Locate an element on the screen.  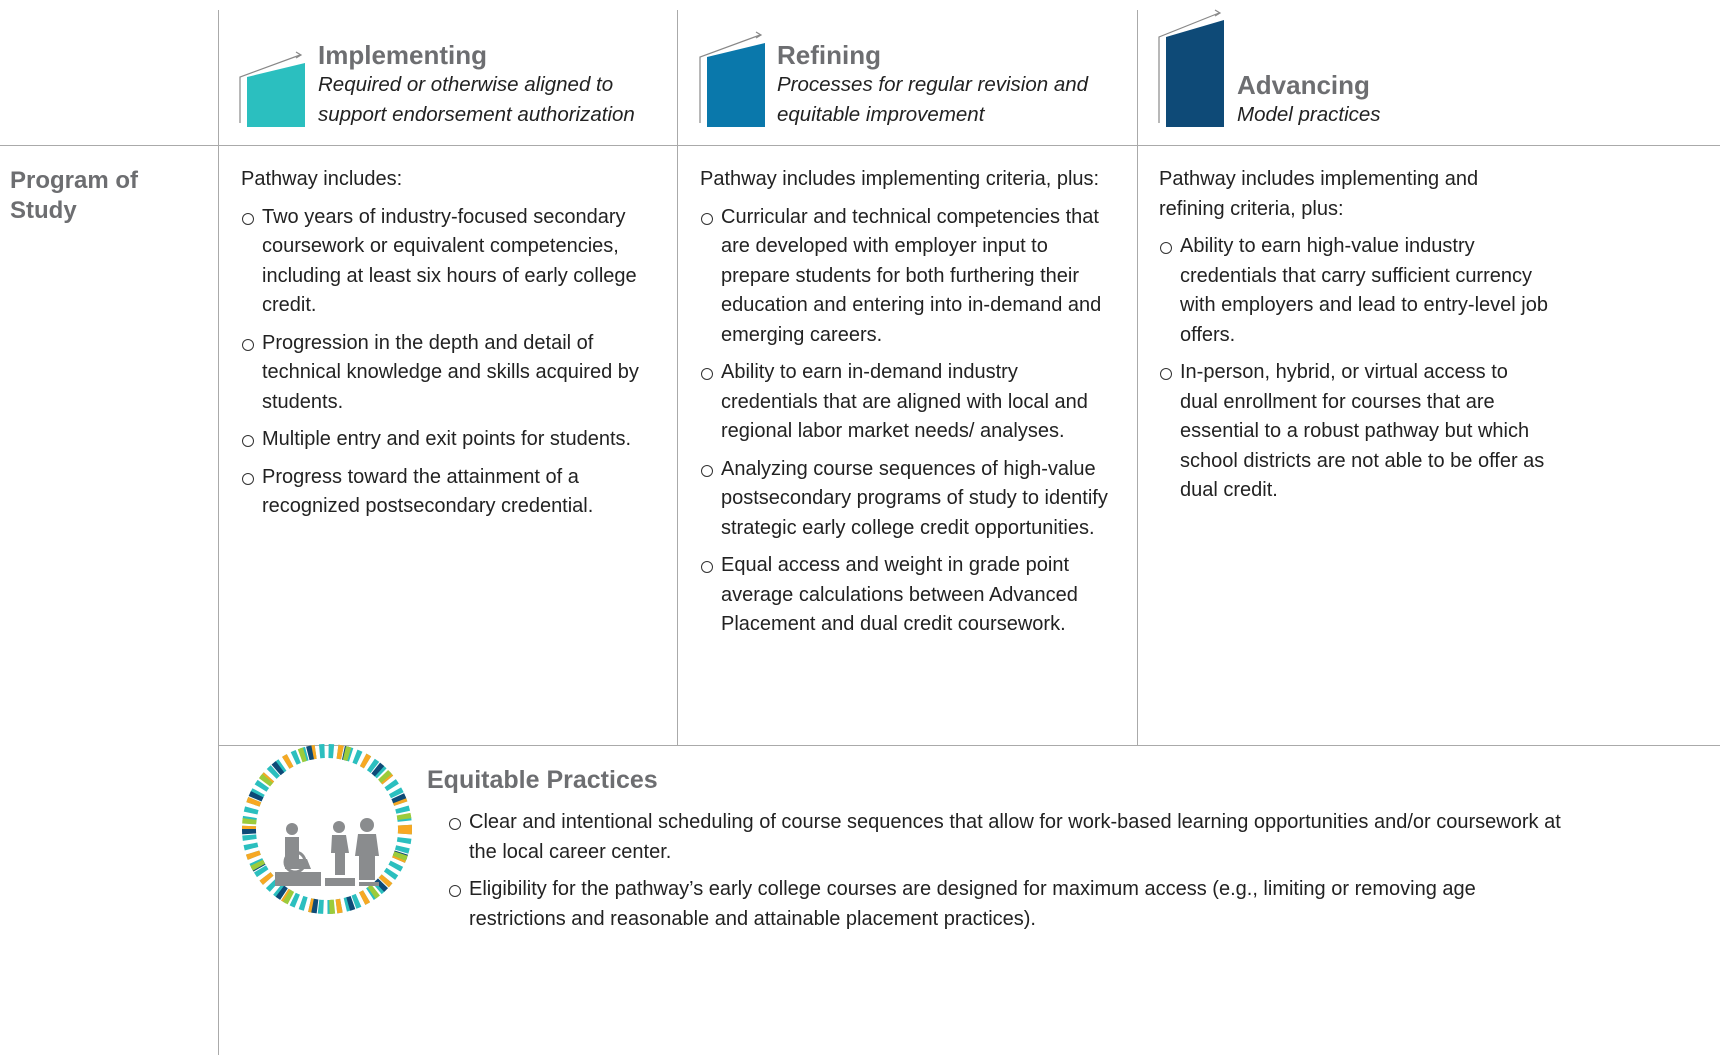
level-icons is located at coordinates (731, 68).